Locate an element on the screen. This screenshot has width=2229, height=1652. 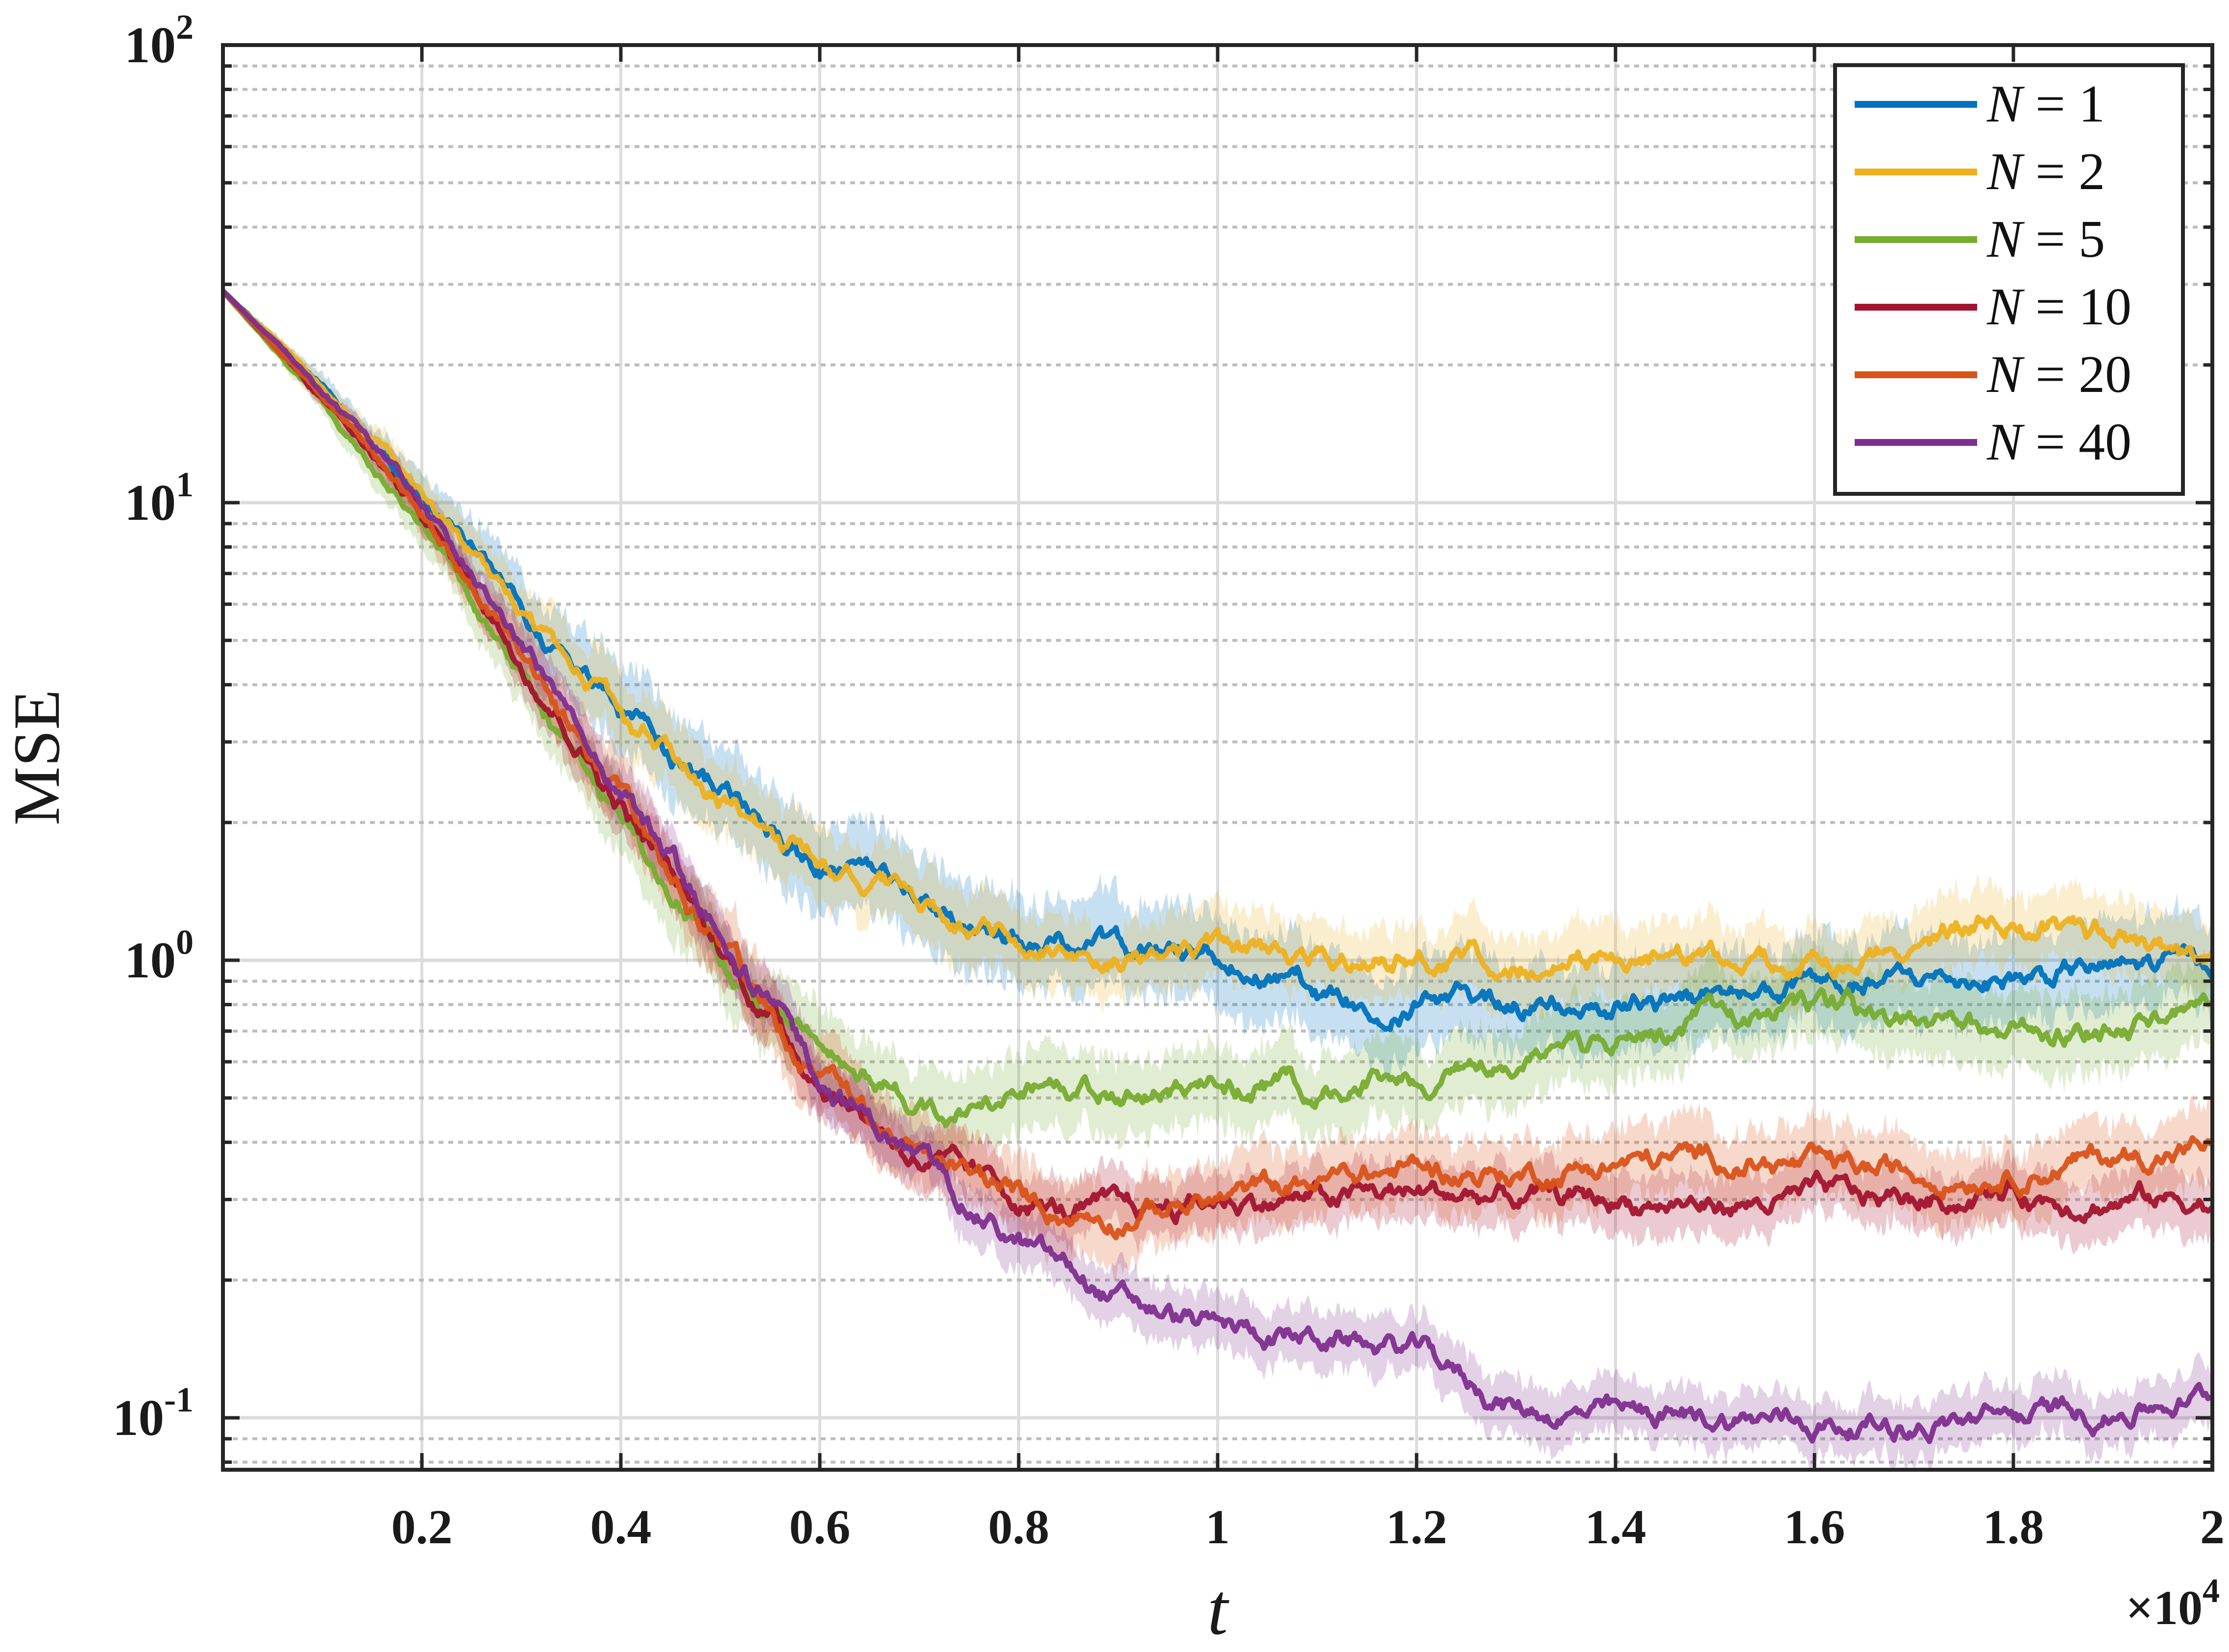
x-tick-label: 0.2 is located at coordinates (423, 1527).